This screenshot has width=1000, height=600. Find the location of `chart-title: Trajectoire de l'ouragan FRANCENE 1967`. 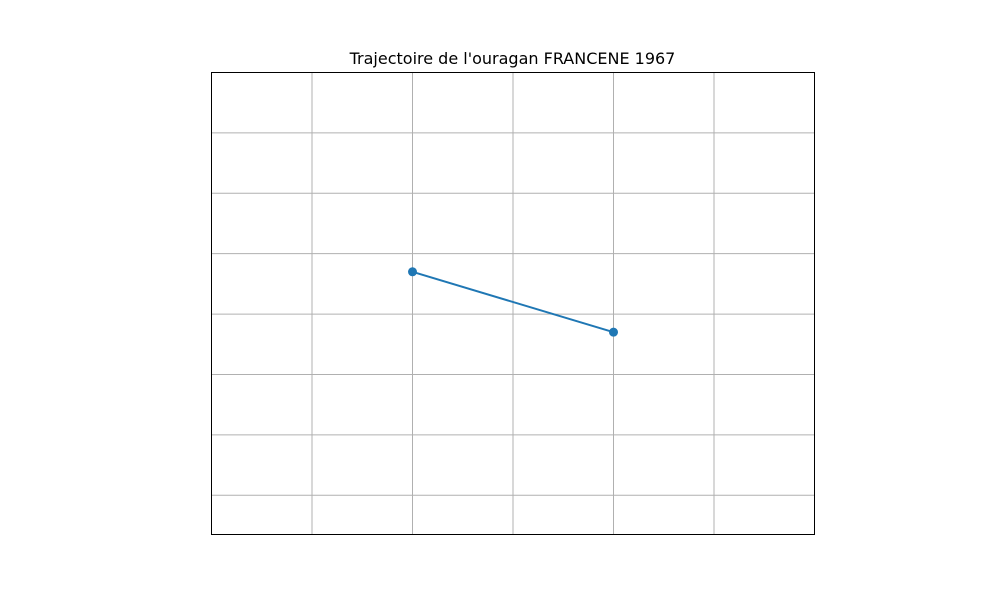

chart-title: Trajectoire de l'ouragan FRANCENE 1967 is located at coordinates (512, 58).